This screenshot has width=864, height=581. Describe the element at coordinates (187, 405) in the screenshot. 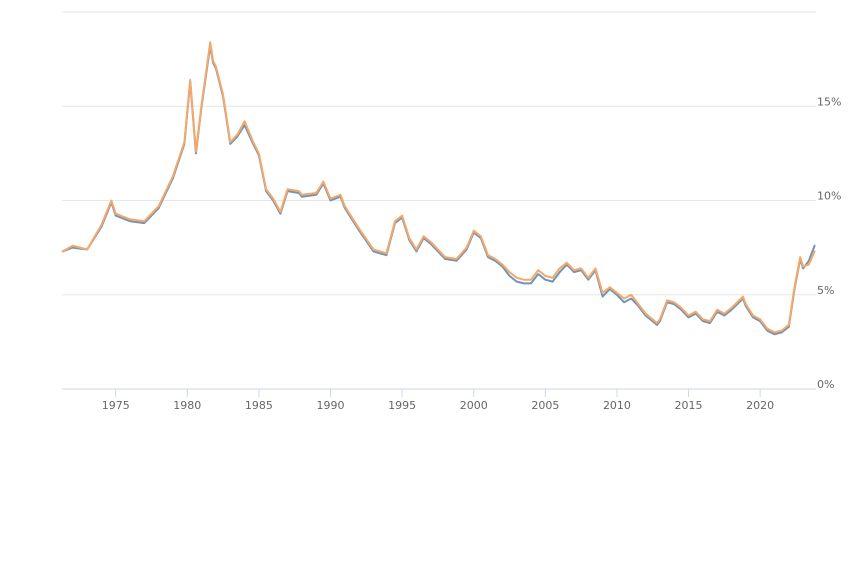

I see `x-tick-label: 1980` at that location.